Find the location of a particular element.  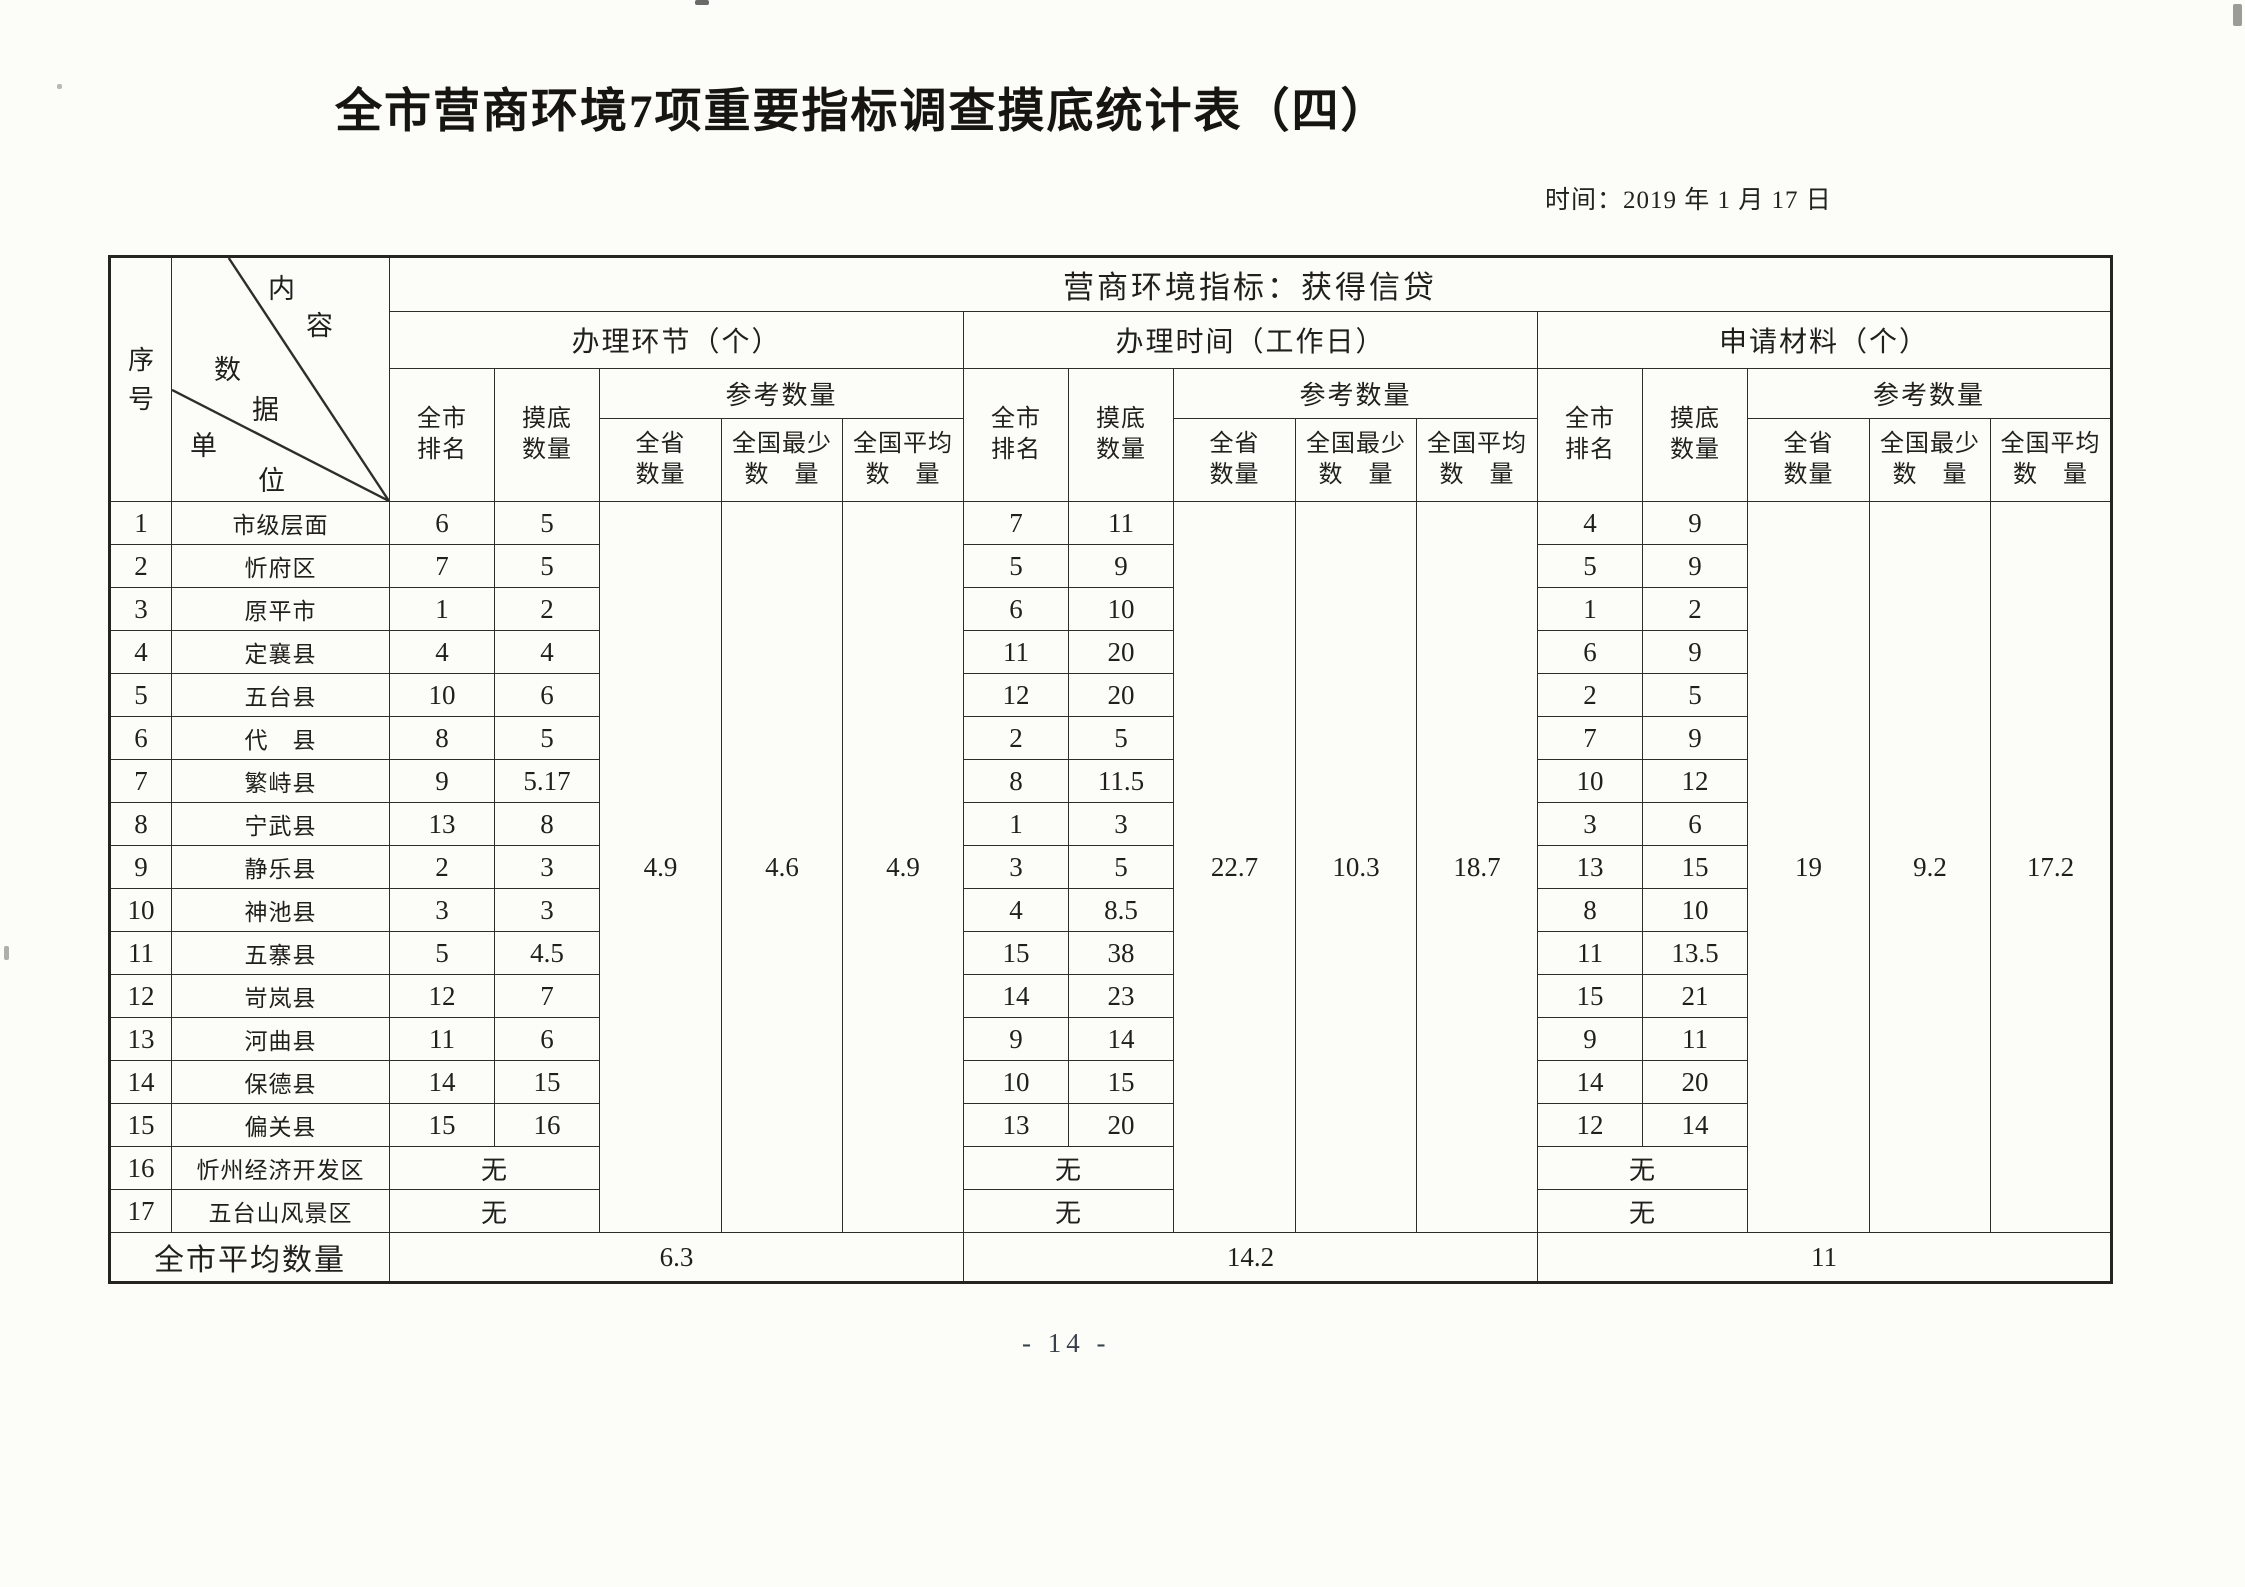

qty-cell: 3 is located at coordinates (547, 867).